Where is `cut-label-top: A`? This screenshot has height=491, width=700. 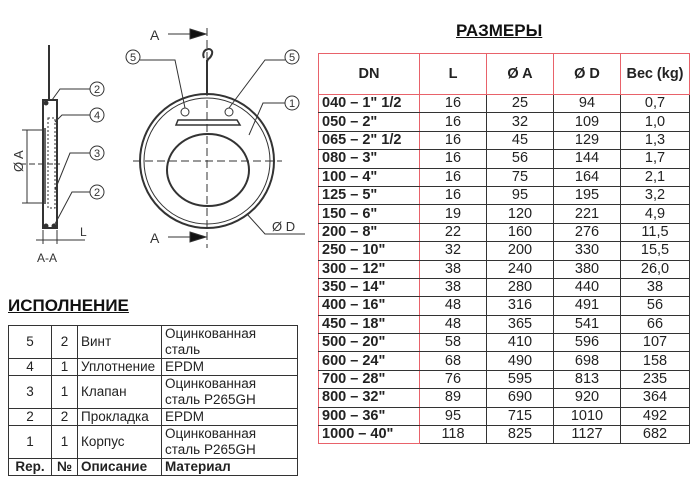 cut-label-top: A is located at coordinates (155, 35).